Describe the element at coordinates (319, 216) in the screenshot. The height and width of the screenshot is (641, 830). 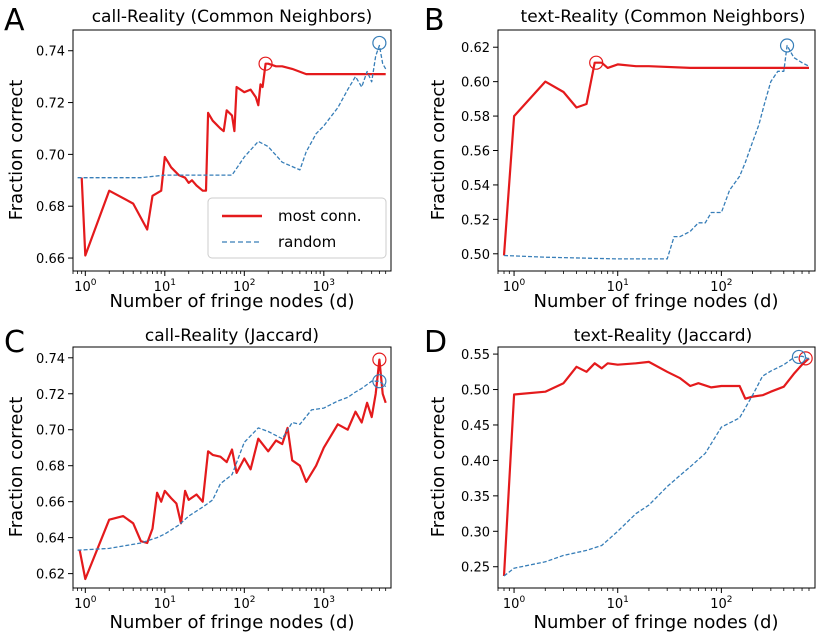
I see `legend-label-most-conn: most conn.` at that location.